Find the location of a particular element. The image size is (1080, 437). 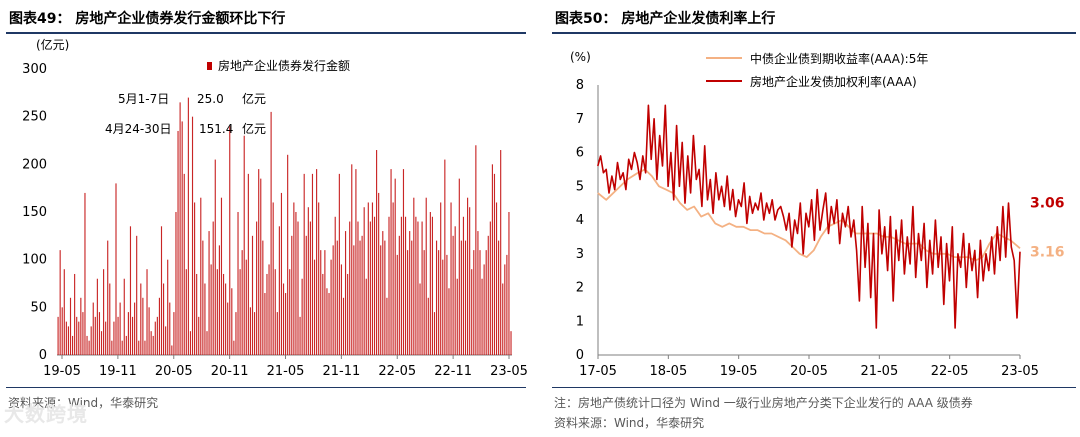

y-tick-label-4: 200 is located at coordinates (34, 164).